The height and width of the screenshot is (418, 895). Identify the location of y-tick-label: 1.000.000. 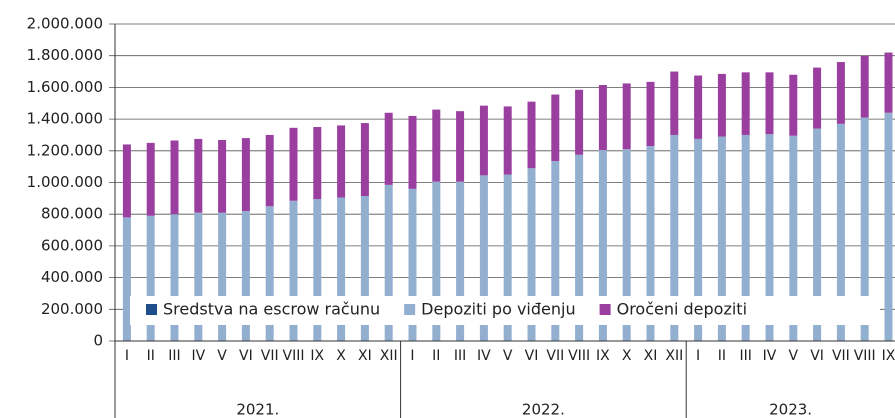
(65, 182).